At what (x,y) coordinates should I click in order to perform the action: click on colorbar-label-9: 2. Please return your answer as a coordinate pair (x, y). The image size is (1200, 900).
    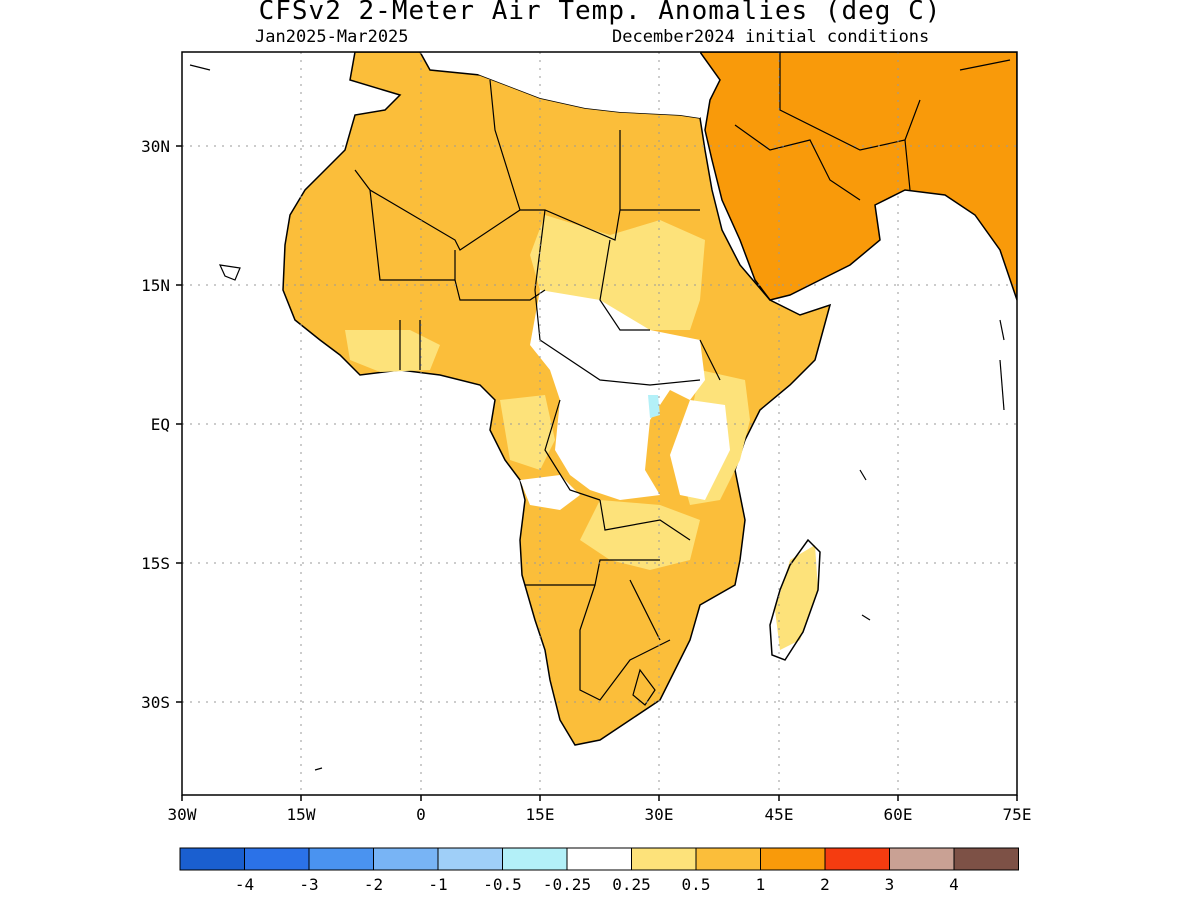
    Looking at the image, I should click on (825, 884).